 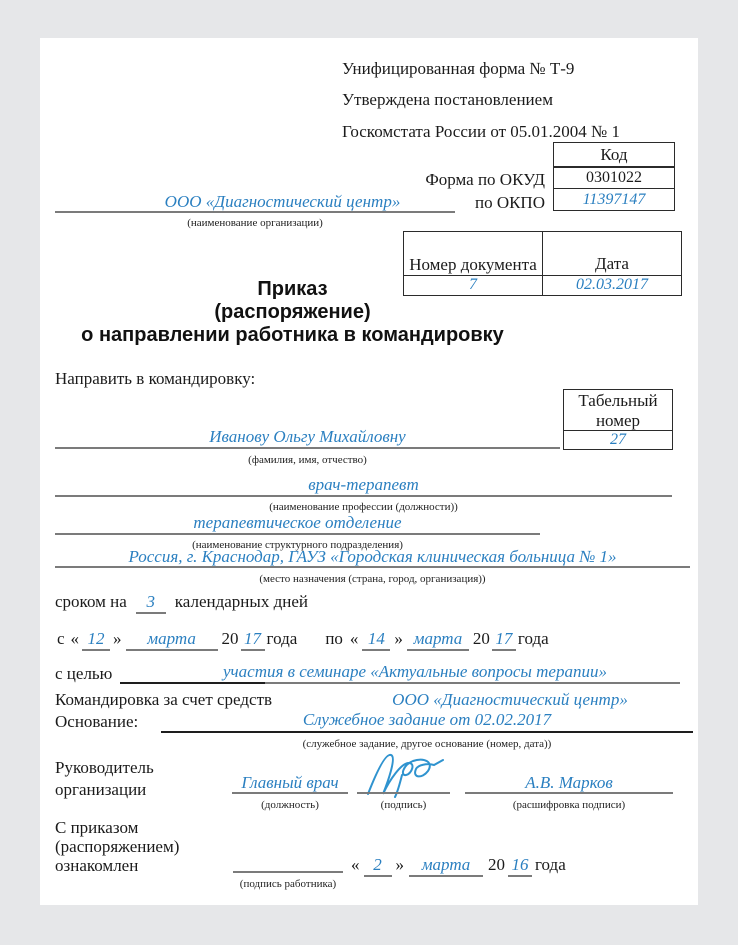 What do you see at coordinates (282, 201) in the screenshot?
I see `organization-name: ООО «Диагностический центр»` at bounding box center [282, 201].